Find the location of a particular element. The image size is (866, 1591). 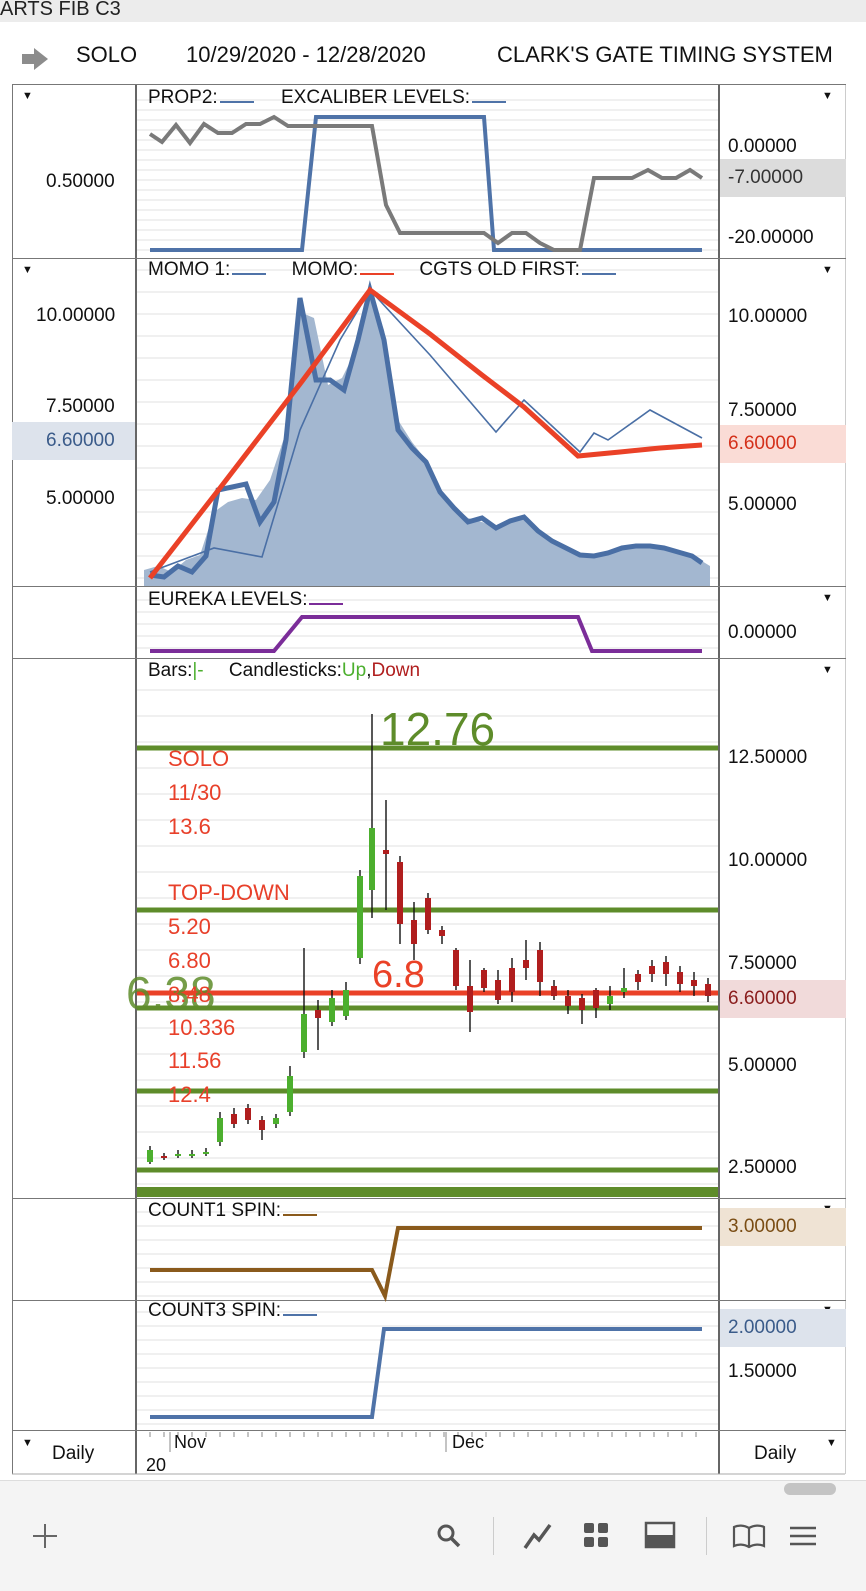

panel2-legend: MOMO 1: MOMO: CGTS OLD FIRST: is located at coordinates (382, 270).